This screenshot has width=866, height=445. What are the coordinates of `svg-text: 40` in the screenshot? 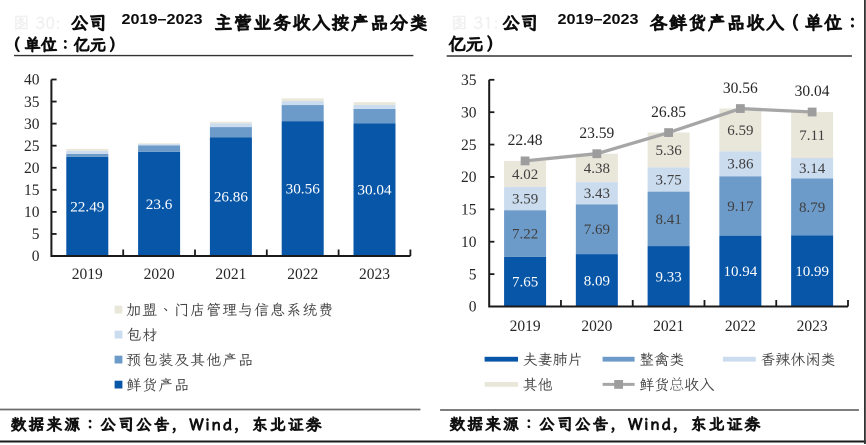 It's located at (32, 80).